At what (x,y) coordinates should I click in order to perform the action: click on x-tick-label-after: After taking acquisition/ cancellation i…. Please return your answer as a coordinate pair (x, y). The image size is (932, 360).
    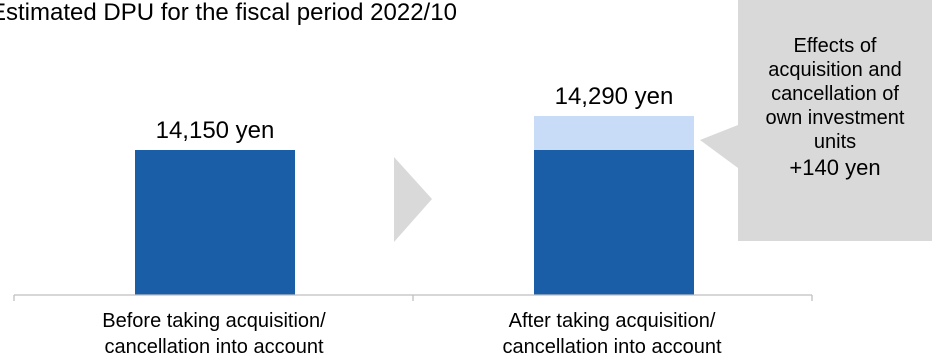
    Looking at the image, I should click on (612, 334).